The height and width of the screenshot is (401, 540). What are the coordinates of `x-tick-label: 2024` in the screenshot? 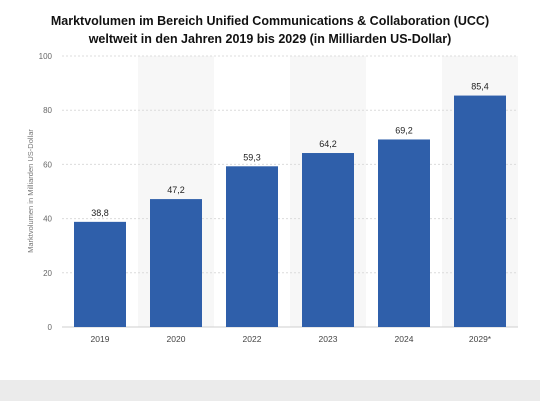 It's located at (404, 339).